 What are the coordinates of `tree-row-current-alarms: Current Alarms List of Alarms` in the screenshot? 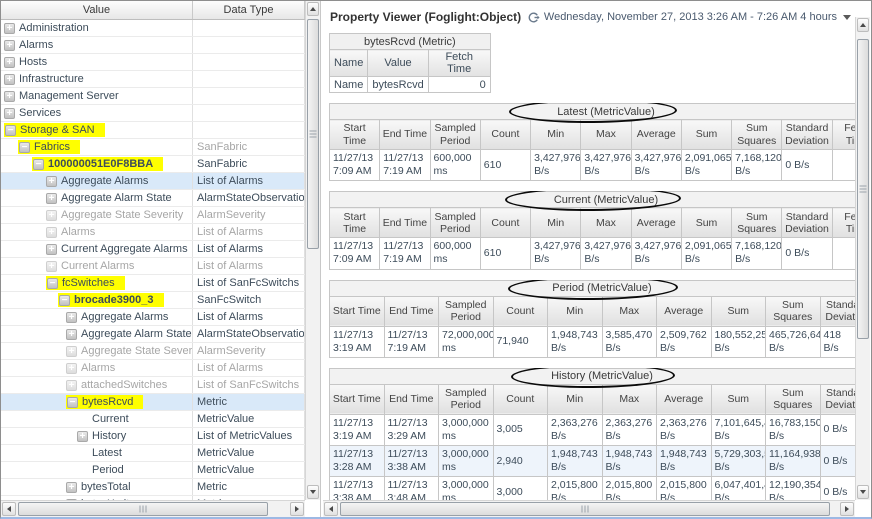 It's located at (153, 266).